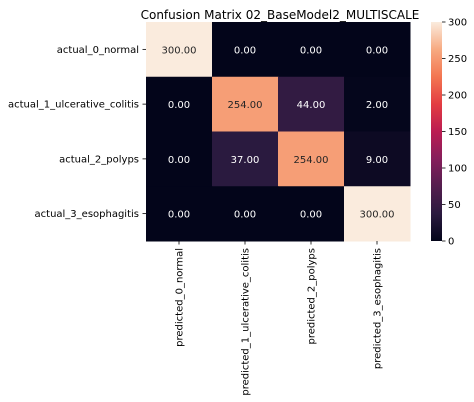 The height and width of the screenshot is (402, 474). I want to click on column-tick-label-3: predicted_3_esophagitis, so click(378, 308).